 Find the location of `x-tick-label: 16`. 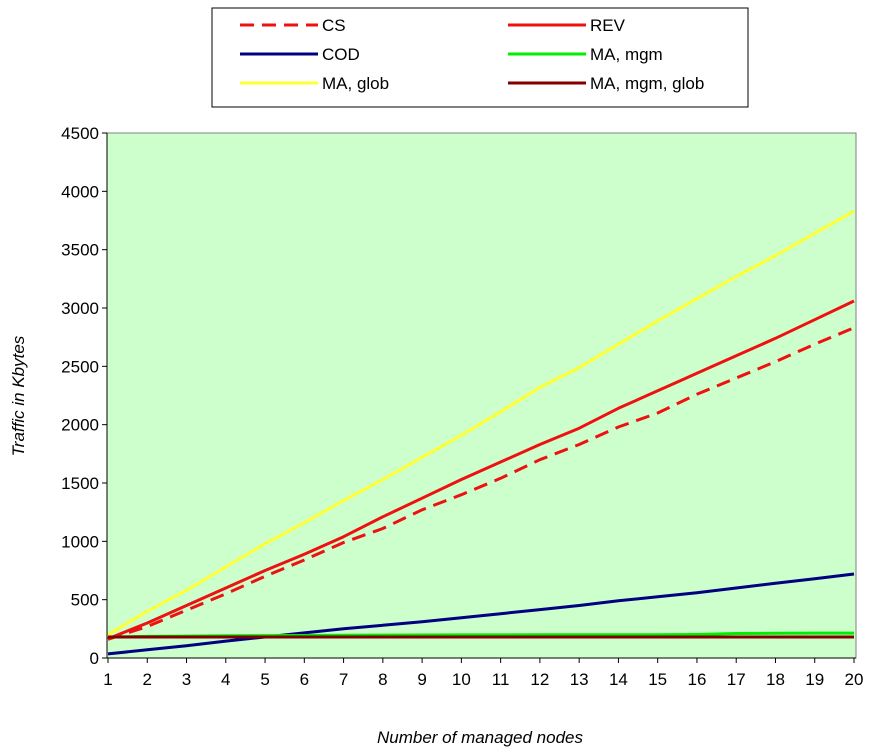

x-tick-label: 16 is located at coordinates (696, 679).